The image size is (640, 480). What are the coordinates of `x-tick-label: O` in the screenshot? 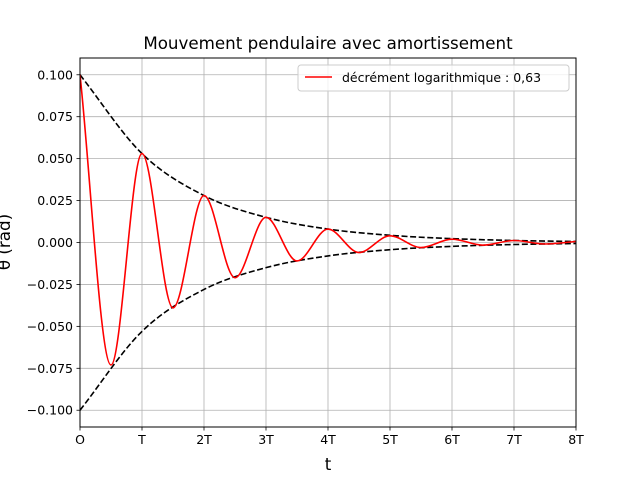 It's located at (80, 439).